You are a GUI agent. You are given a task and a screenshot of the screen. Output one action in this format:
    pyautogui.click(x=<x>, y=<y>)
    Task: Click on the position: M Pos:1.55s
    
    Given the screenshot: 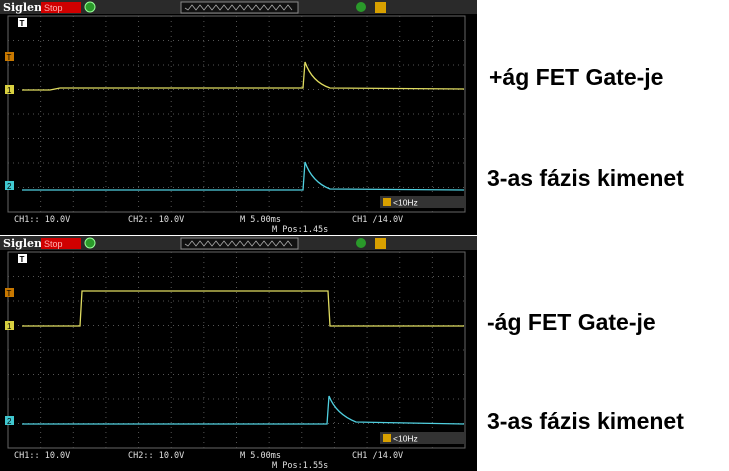 What is the action you would take?
    pyautogui.click(x=300, y=466)
    